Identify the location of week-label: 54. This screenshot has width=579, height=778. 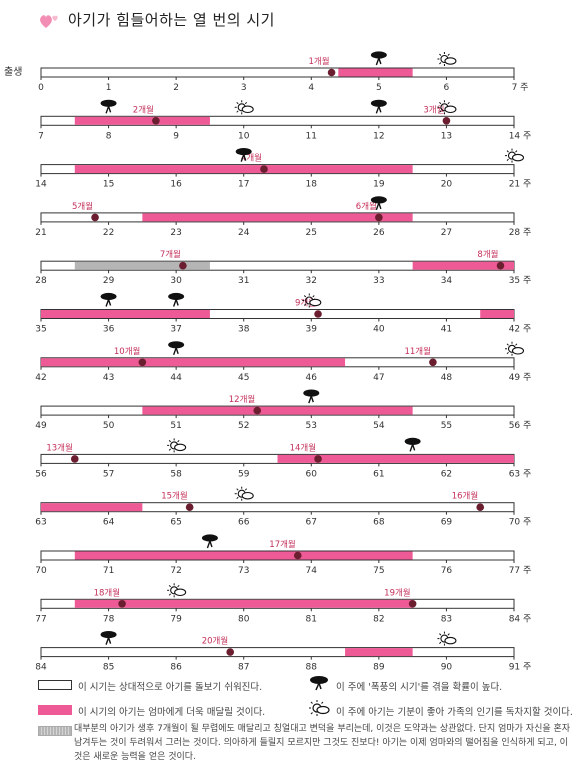
(379, 426).